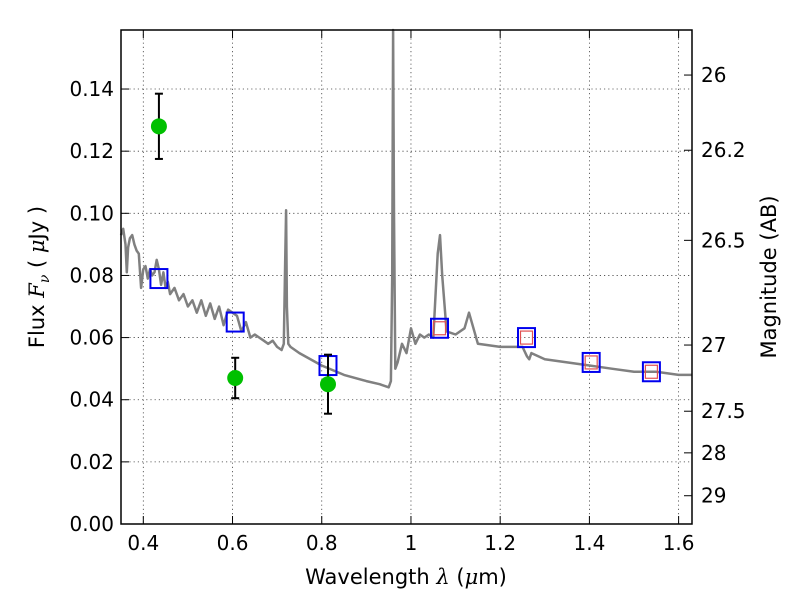 This screenshot has height=600, width=800. Describe the element at coordinates (370, 577) in the screenshot. I see `x-axis-label-text: Wavelength` at that location.